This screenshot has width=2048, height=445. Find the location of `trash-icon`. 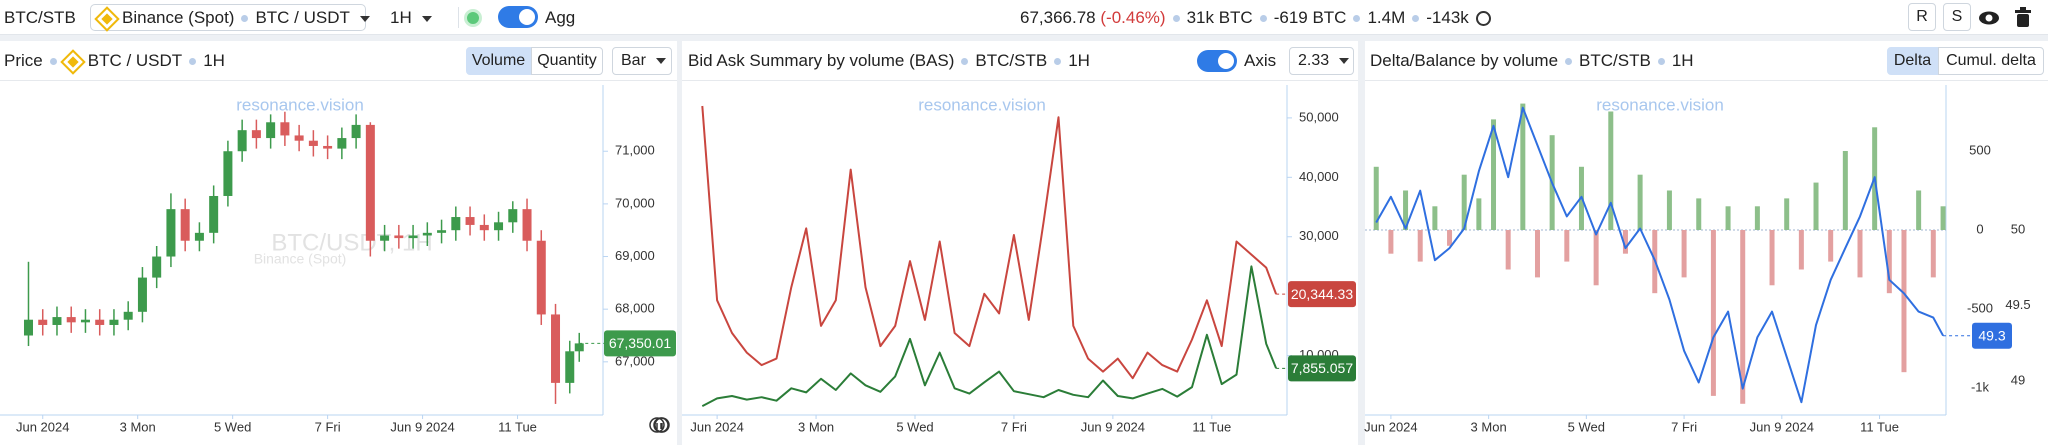

trash-icon is located at coordinates (2023, 17).